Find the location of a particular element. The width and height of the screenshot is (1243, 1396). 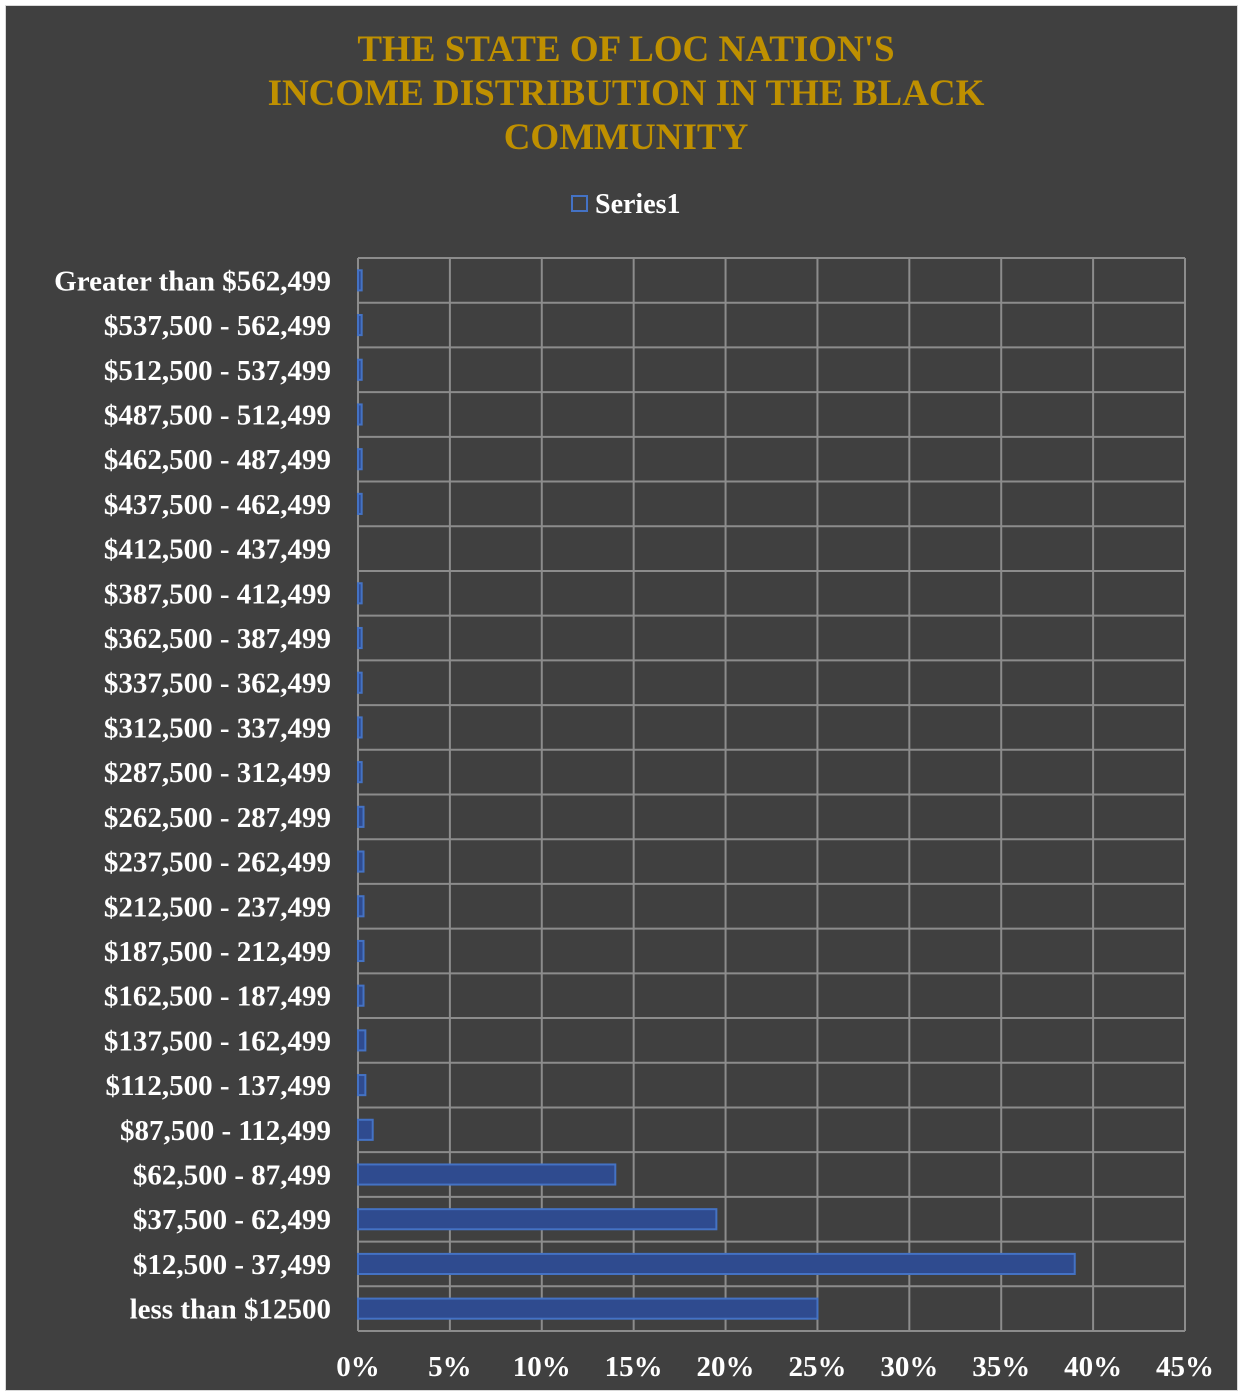

category-label: $337,500 - 362,499 is located at coordinates (217, 684).